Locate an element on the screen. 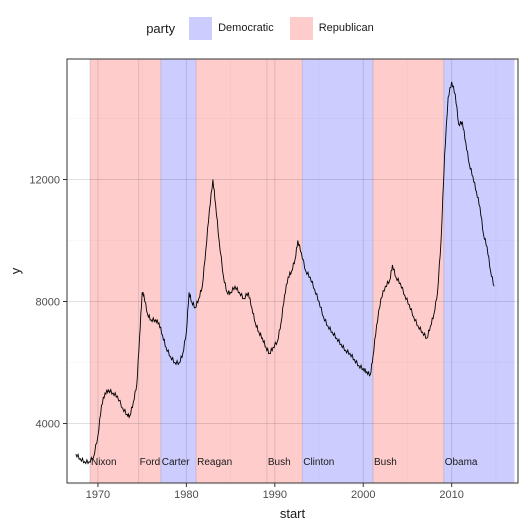  y-axis-label: y is located at coordinates (15, 270).